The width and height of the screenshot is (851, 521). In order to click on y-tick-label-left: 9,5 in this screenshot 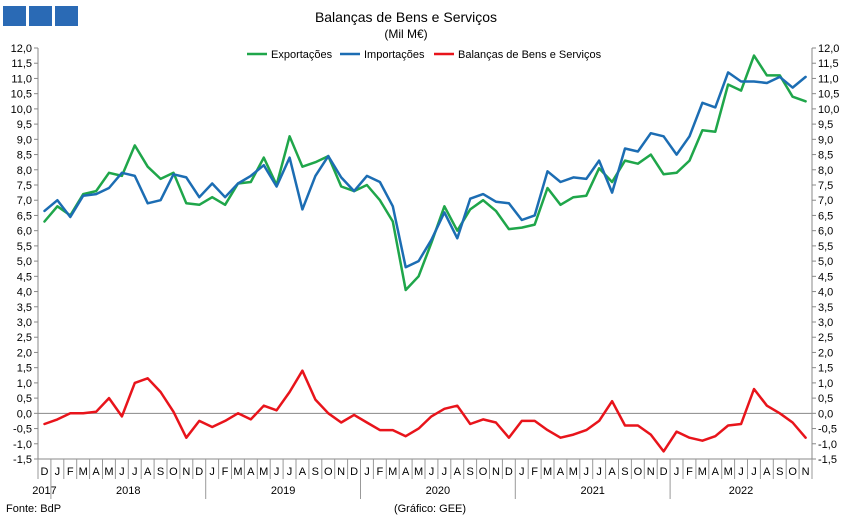, I will do `click(24, 125)`.